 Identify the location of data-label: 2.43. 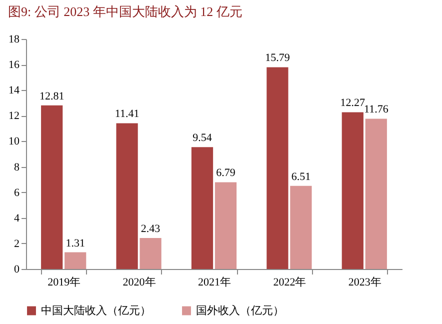
(150, 228).